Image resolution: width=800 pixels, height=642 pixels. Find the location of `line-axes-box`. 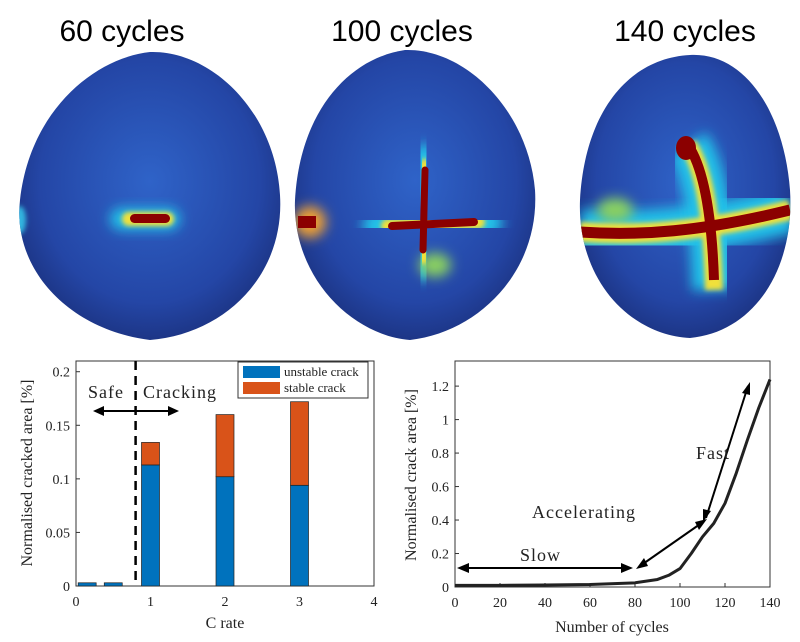

line-axes-box is located at coordinates (612, 474).